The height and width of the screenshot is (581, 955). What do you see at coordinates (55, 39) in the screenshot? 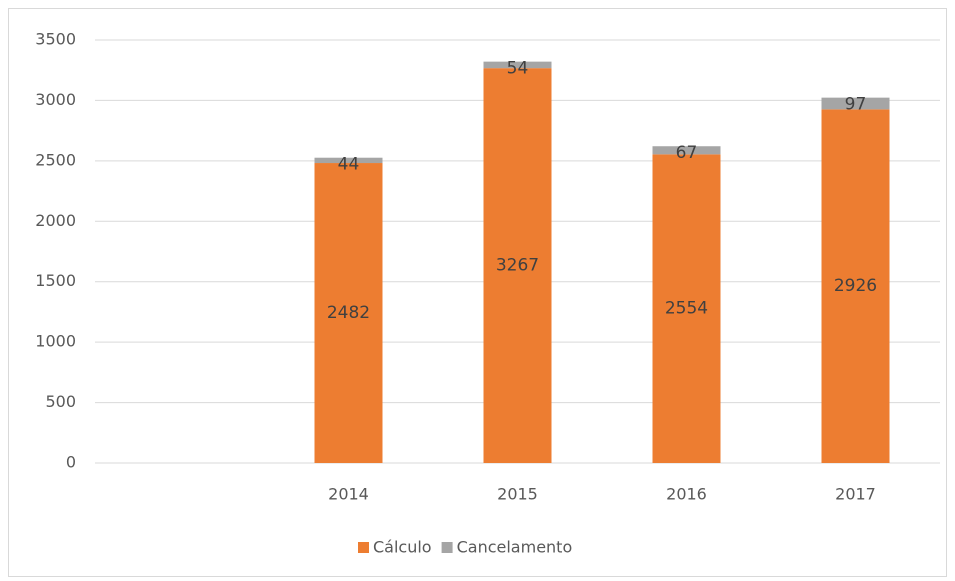
I see `y-tick-label: 3500` at bounding box center [55, 39].